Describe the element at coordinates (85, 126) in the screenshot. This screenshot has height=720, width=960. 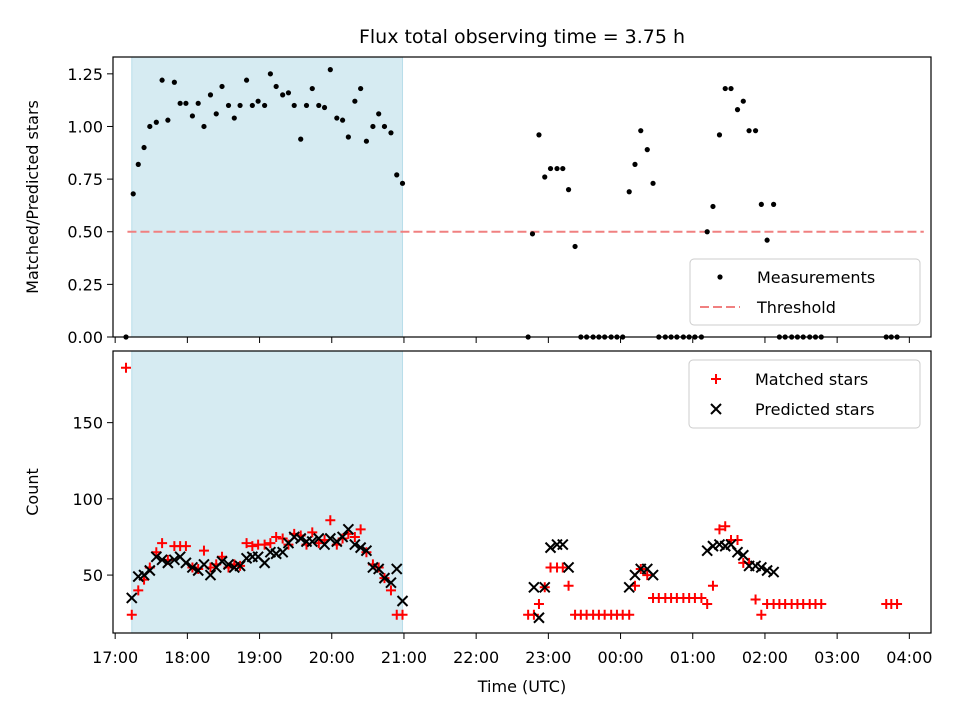
I see `y-tick-label: 1.00` at that location.